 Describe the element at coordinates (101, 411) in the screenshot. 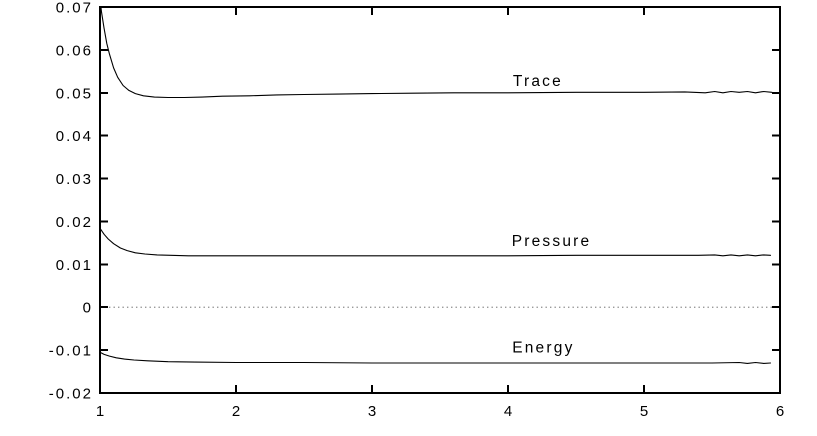

I see `x-tick-label: 1` at that location.